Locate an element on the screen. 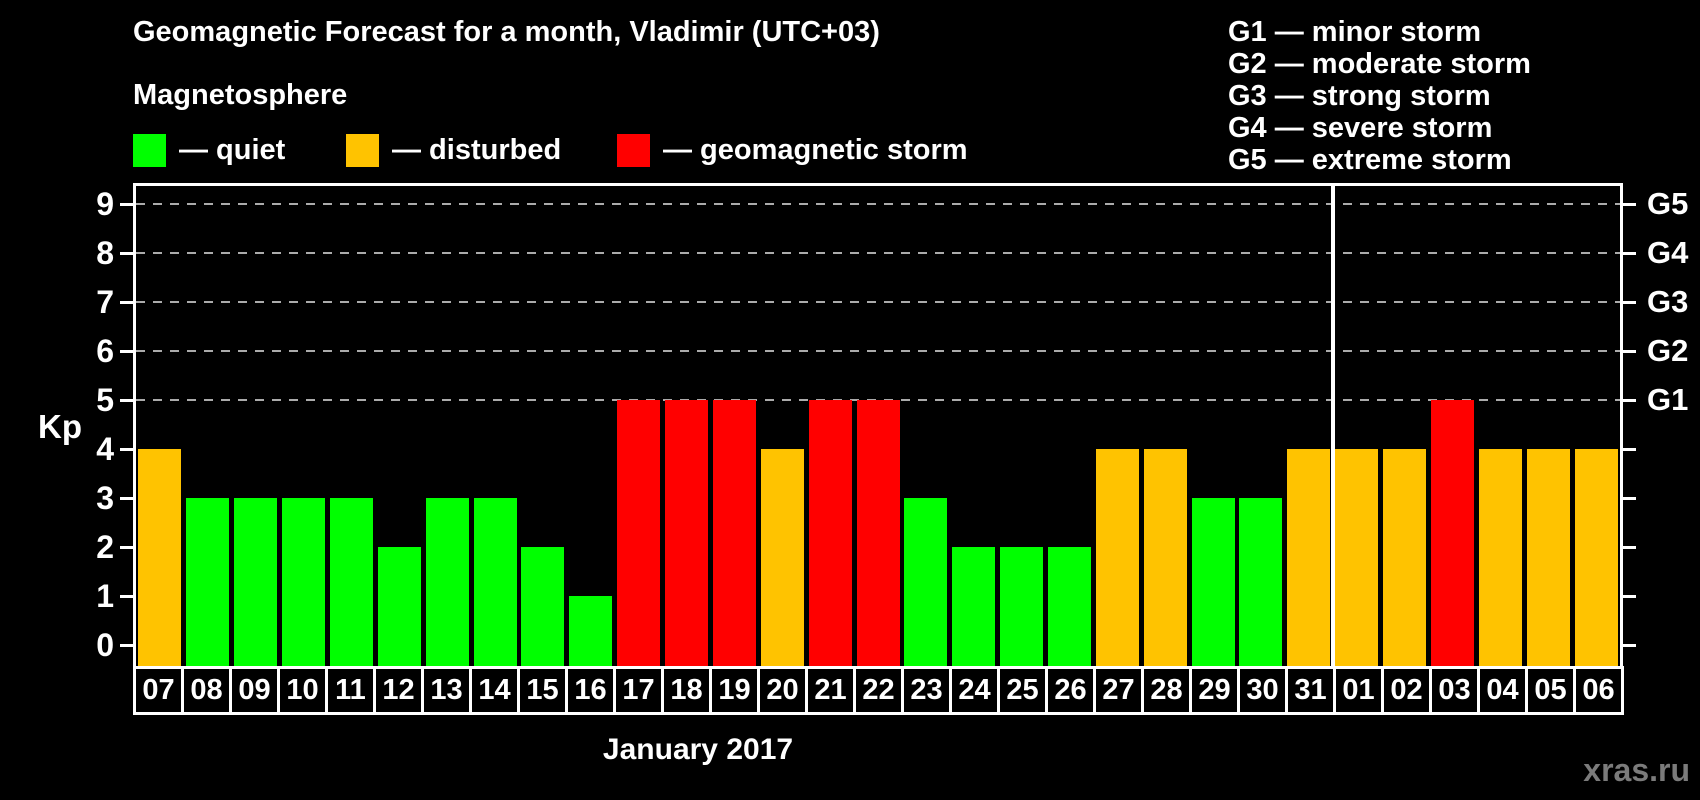  day-label-08: 08 is located at coordinates (206, 690).